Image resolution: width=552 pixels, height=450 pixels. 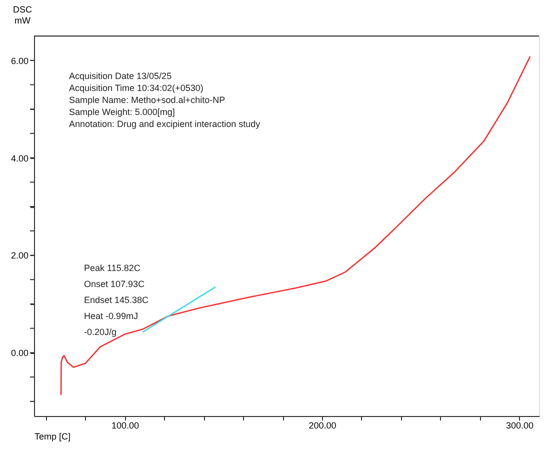 What do you see at coordinates (19, 255) in the screenshot?
I see `y-tick-label: 2.00` at bounding box center [19, 255].